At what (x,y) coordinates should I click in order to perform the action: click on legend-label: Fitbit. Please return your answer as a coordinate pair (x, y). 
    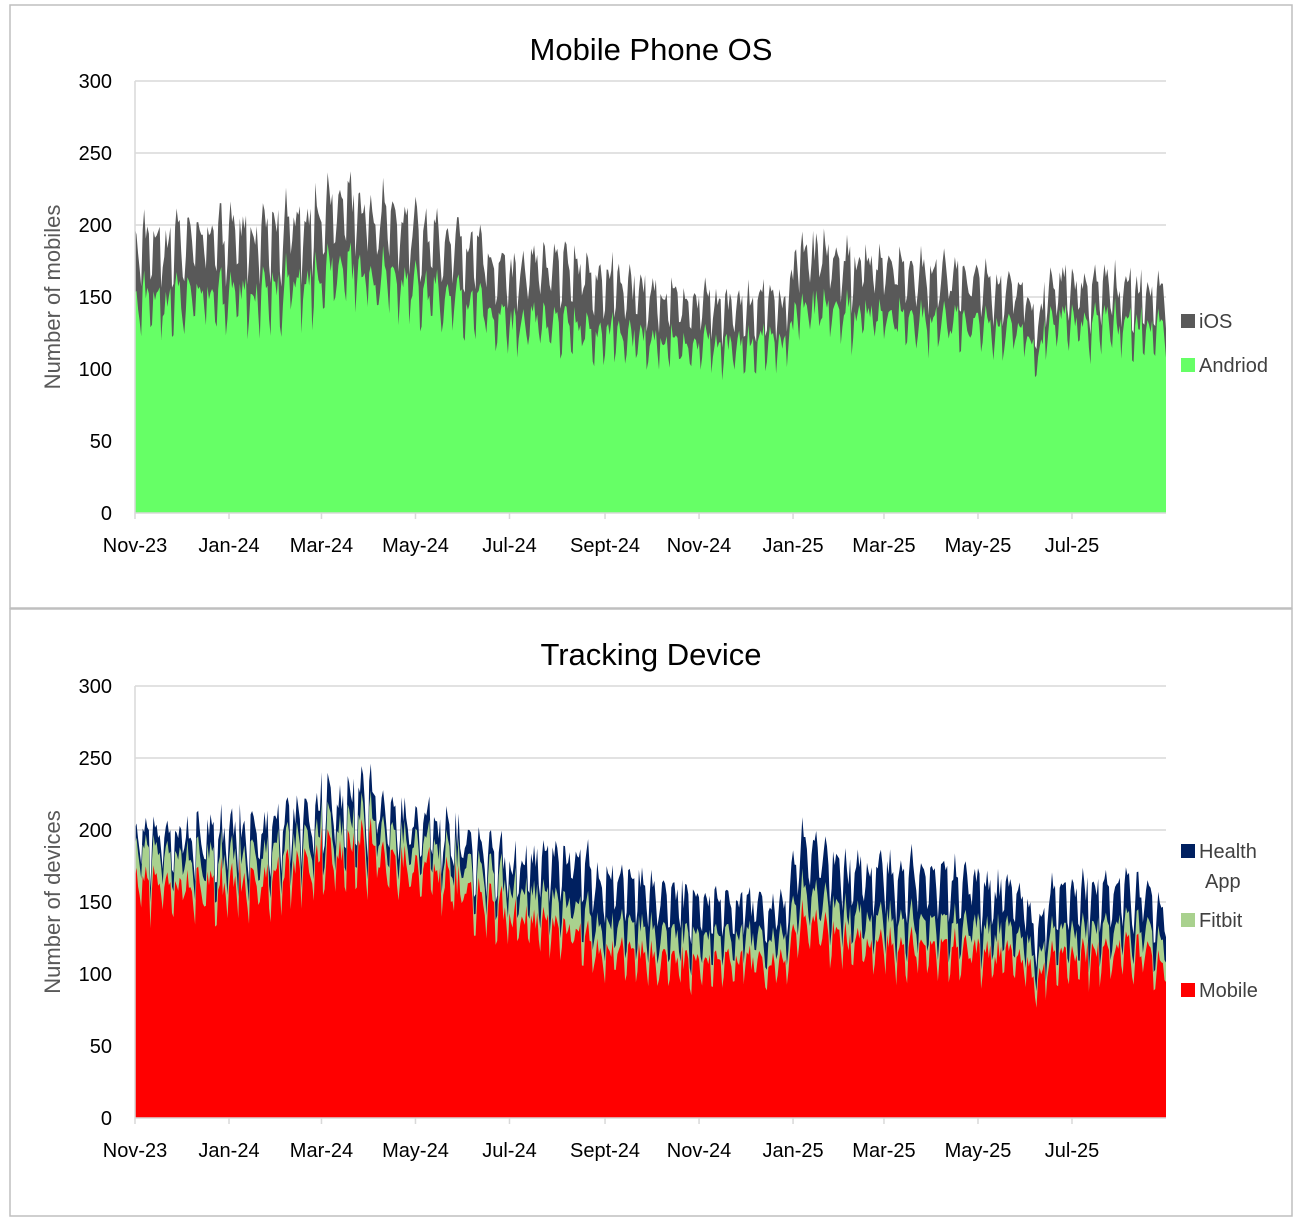
    Looking at the image, I should click on (1221, 921).